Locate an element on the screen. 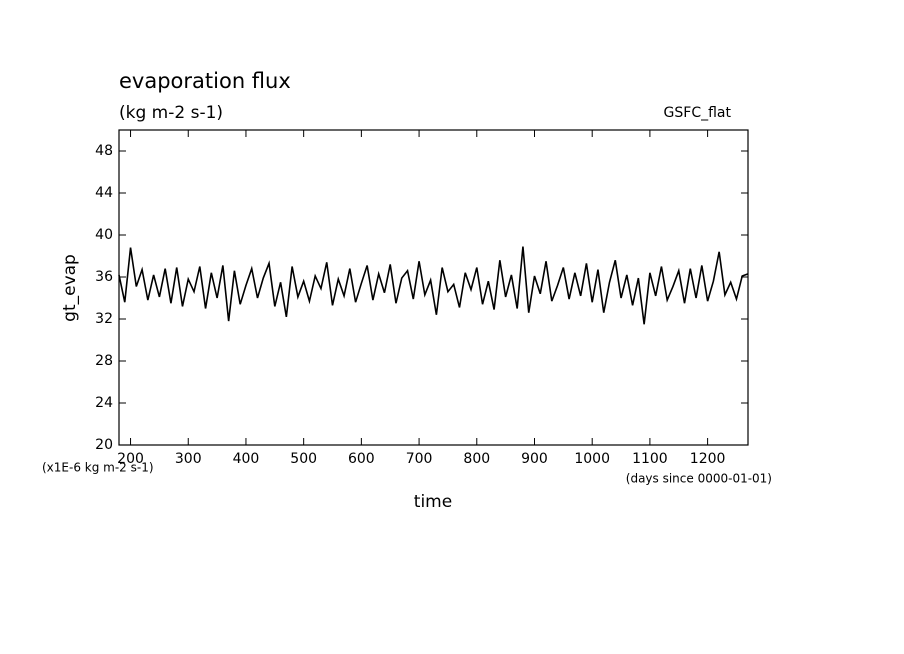  x-units: (days since 0000-01-01) is located at coordinates (699, 479).